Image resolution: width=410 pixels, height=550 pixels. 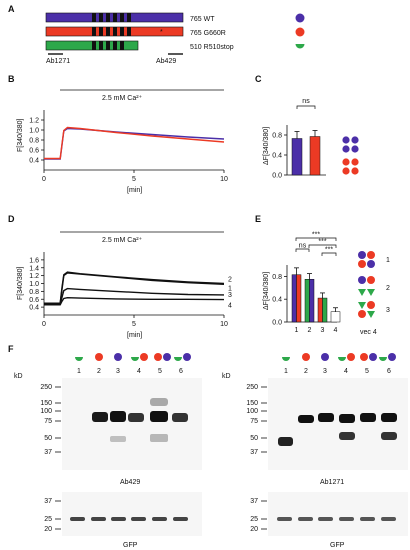 I want to click on xtick-label: 0, so click(x=44, y=179).